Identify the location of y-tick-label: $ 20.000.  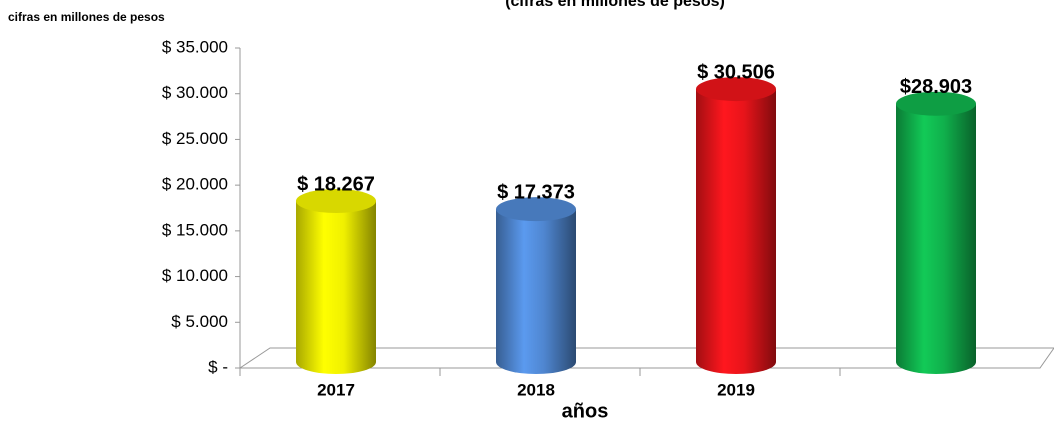
(195, 184).